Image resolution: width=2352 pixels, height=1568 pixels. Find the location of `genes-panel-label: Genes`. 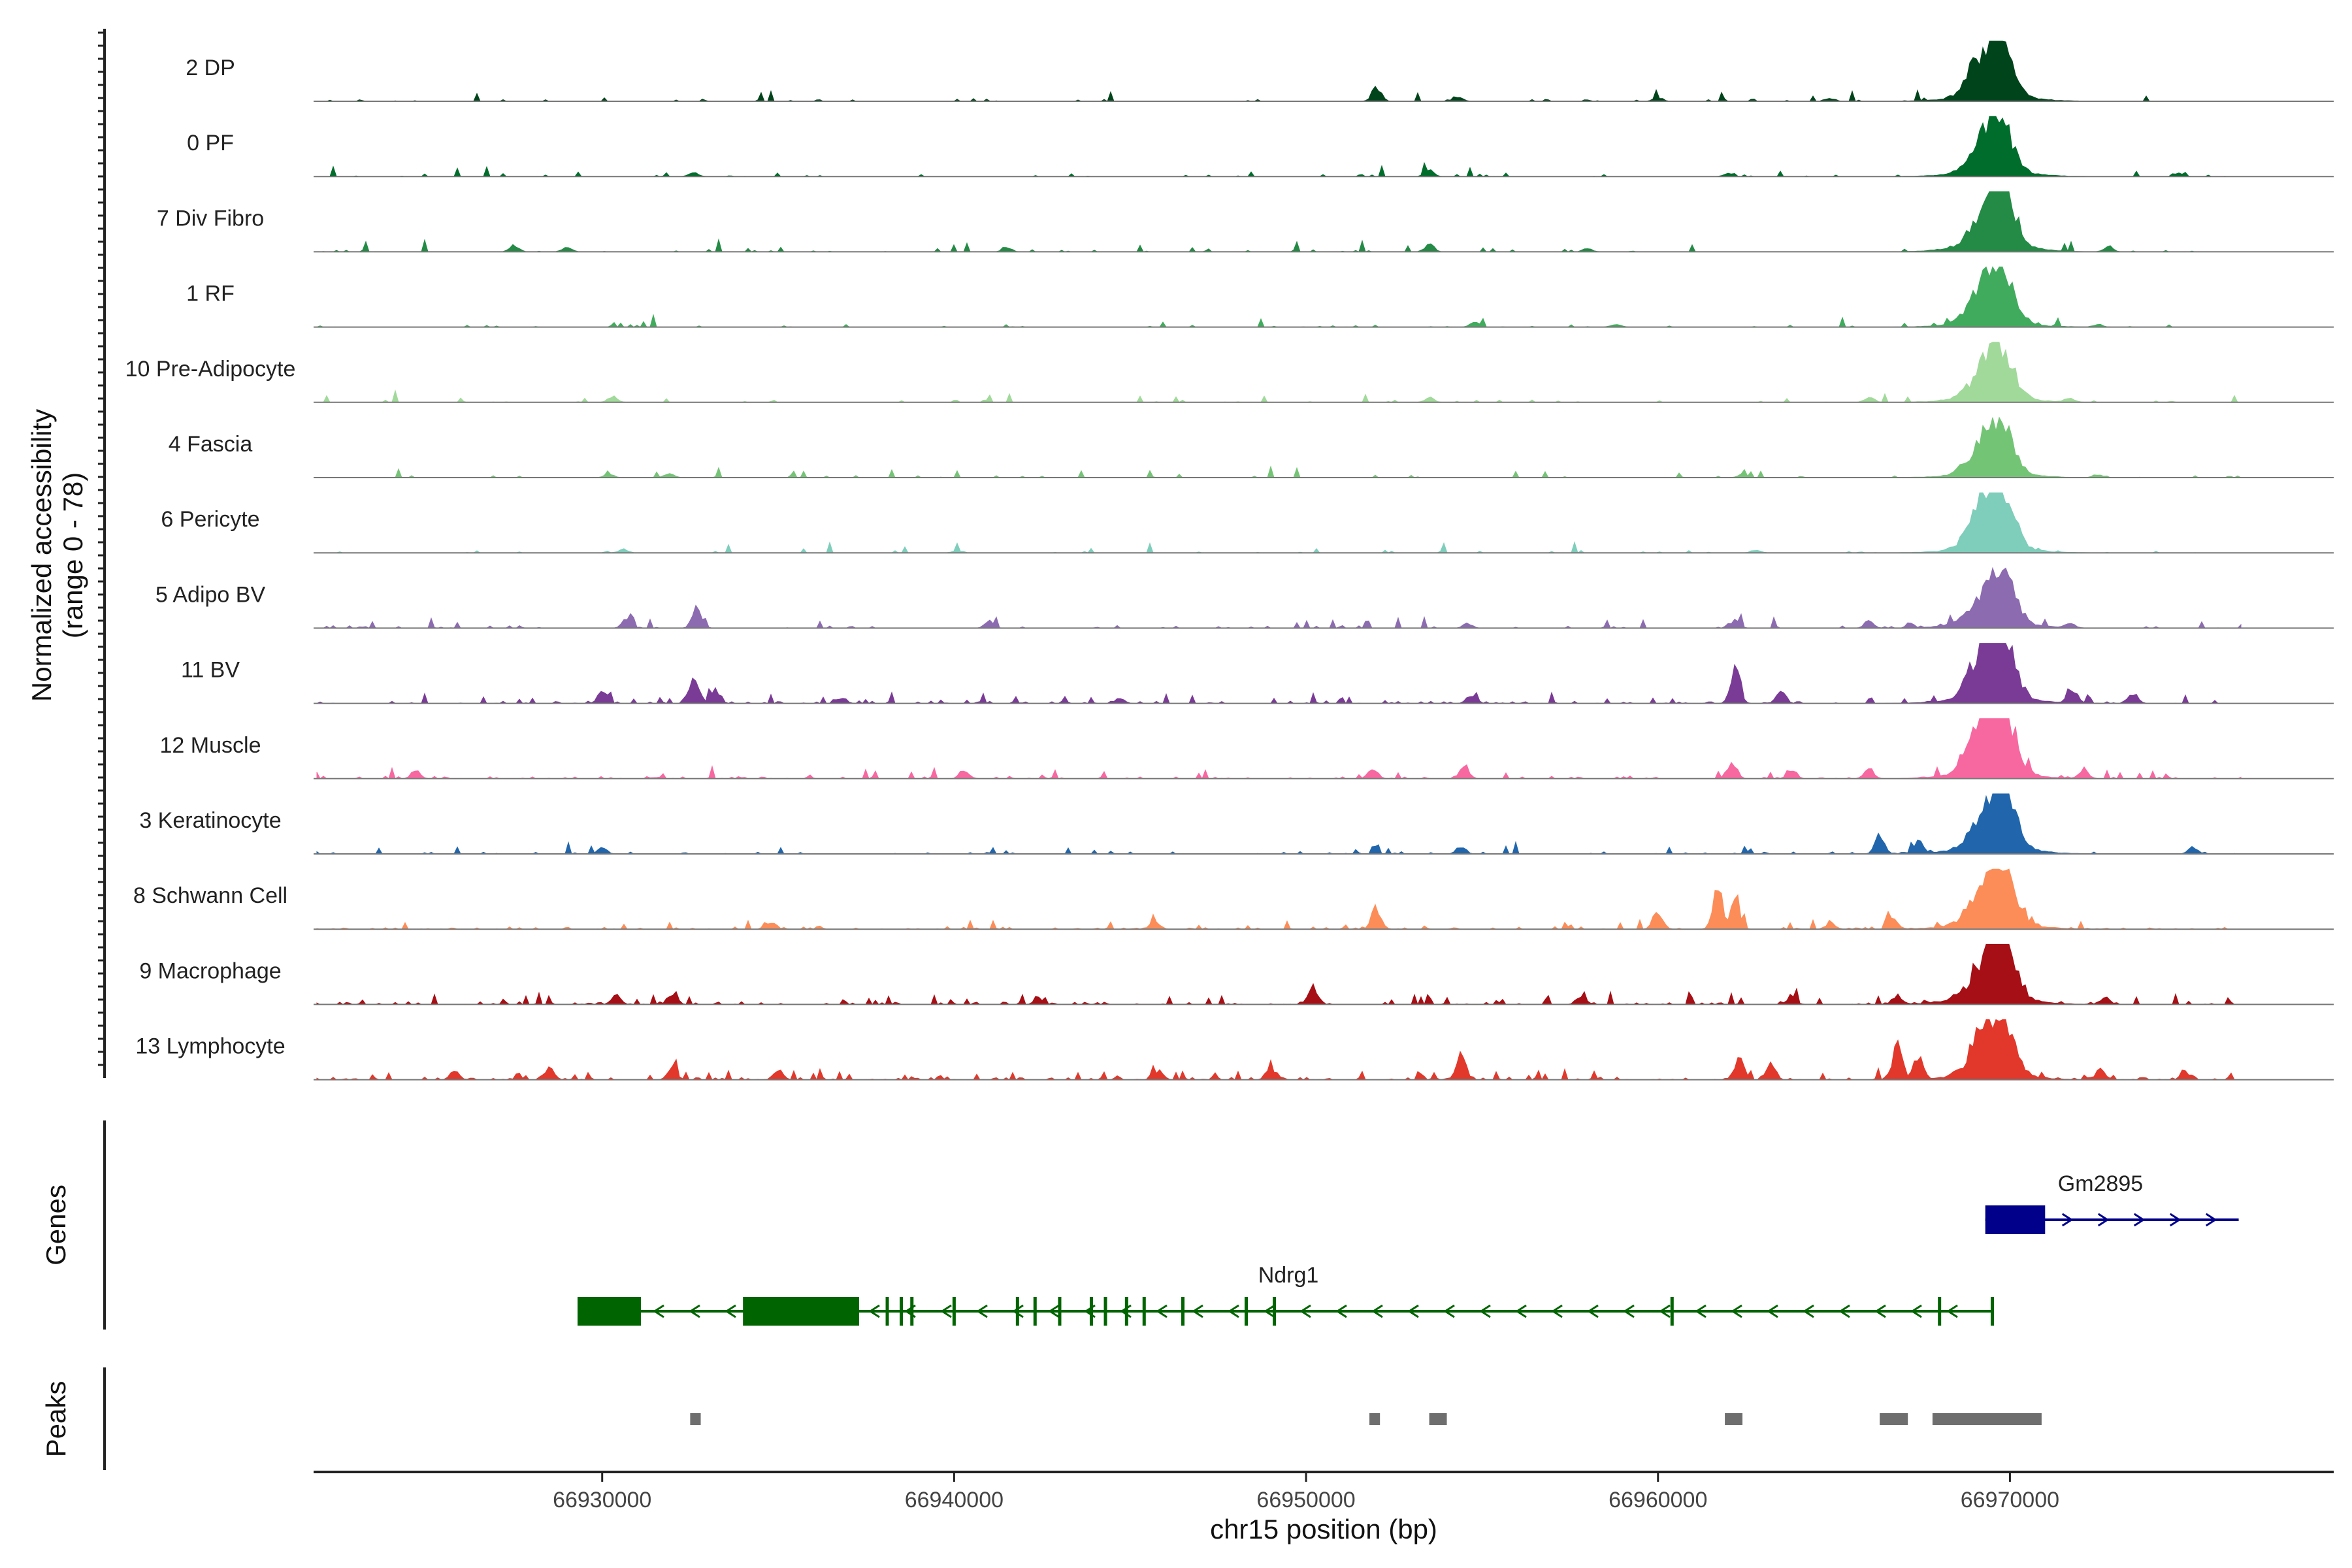

genes-panel-label: Genes is located at coordinates (56, 1225).